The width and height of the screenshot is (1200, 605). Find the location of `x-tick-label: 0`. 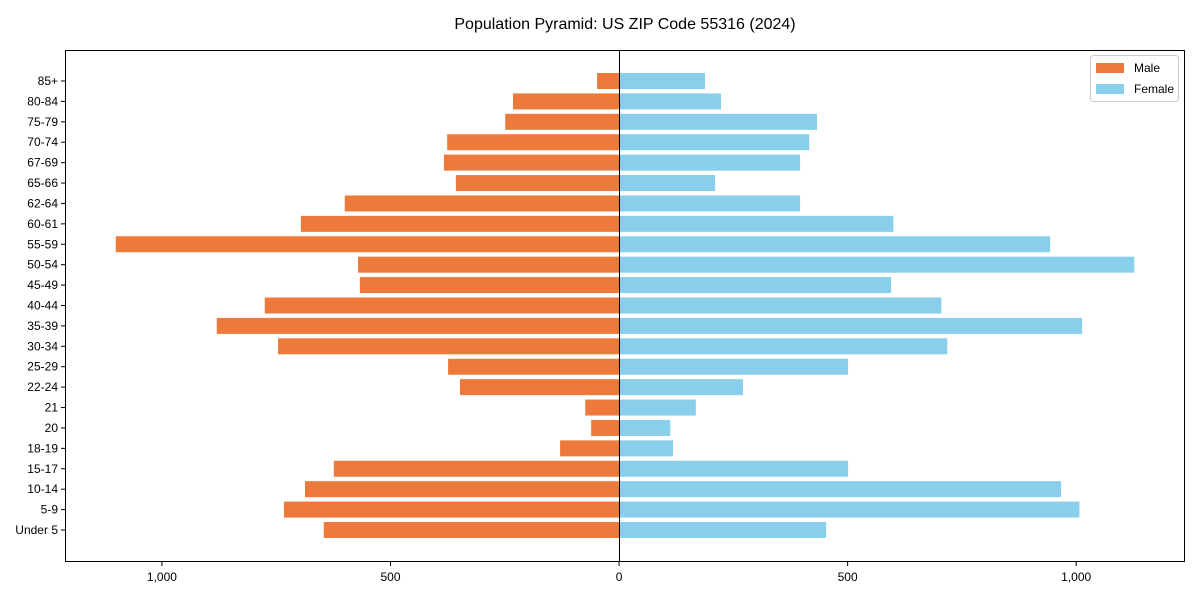

x-tick-label: 0 is located at coordinates (619, 577).